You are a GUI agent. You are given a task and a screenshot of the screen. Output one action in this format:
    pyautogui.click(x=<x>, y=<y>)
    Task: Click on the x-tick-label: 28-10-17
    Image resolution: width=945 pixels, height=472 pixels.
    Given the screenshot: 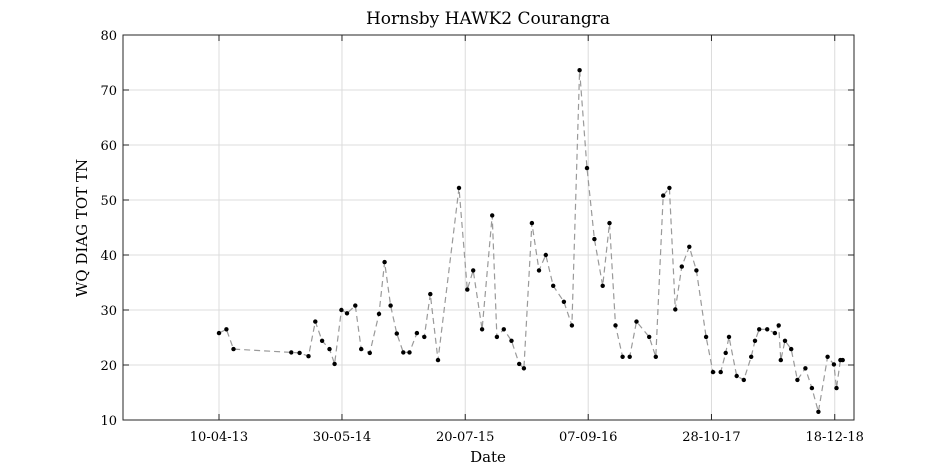 What is the action you would take?
    pyautogui.click(x=711, y=437)
    